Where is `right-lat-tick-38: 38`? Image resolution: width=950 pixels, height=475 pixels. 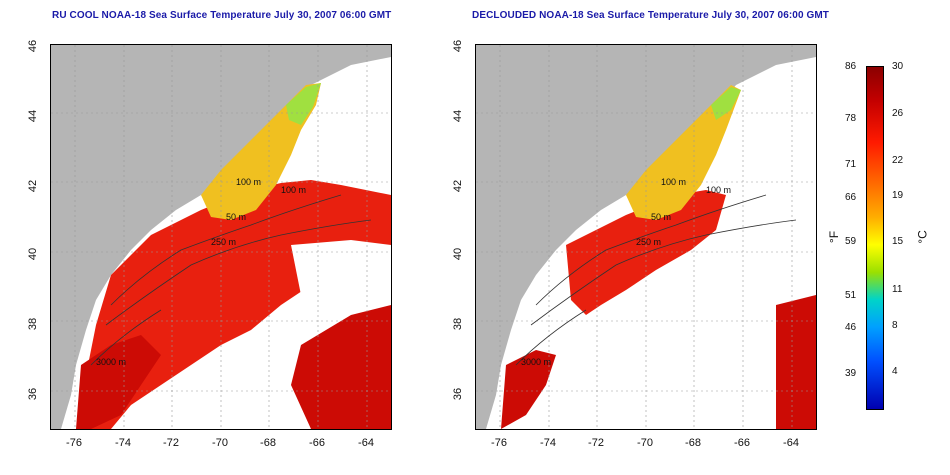 right-lat-tick-38: 38 is located at coordinates (458, 324).